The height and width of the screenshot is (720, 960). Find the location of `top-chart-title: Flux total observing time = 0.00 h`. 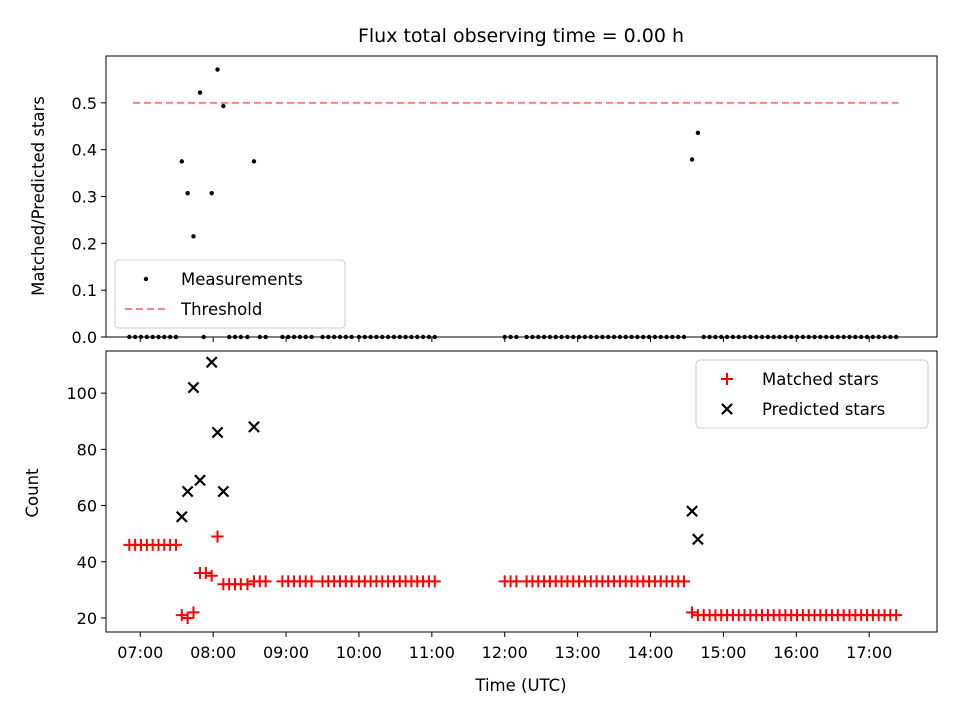

top-chart-title: Flux total observing time = 0.00 h is located at coordinates (521, 36).